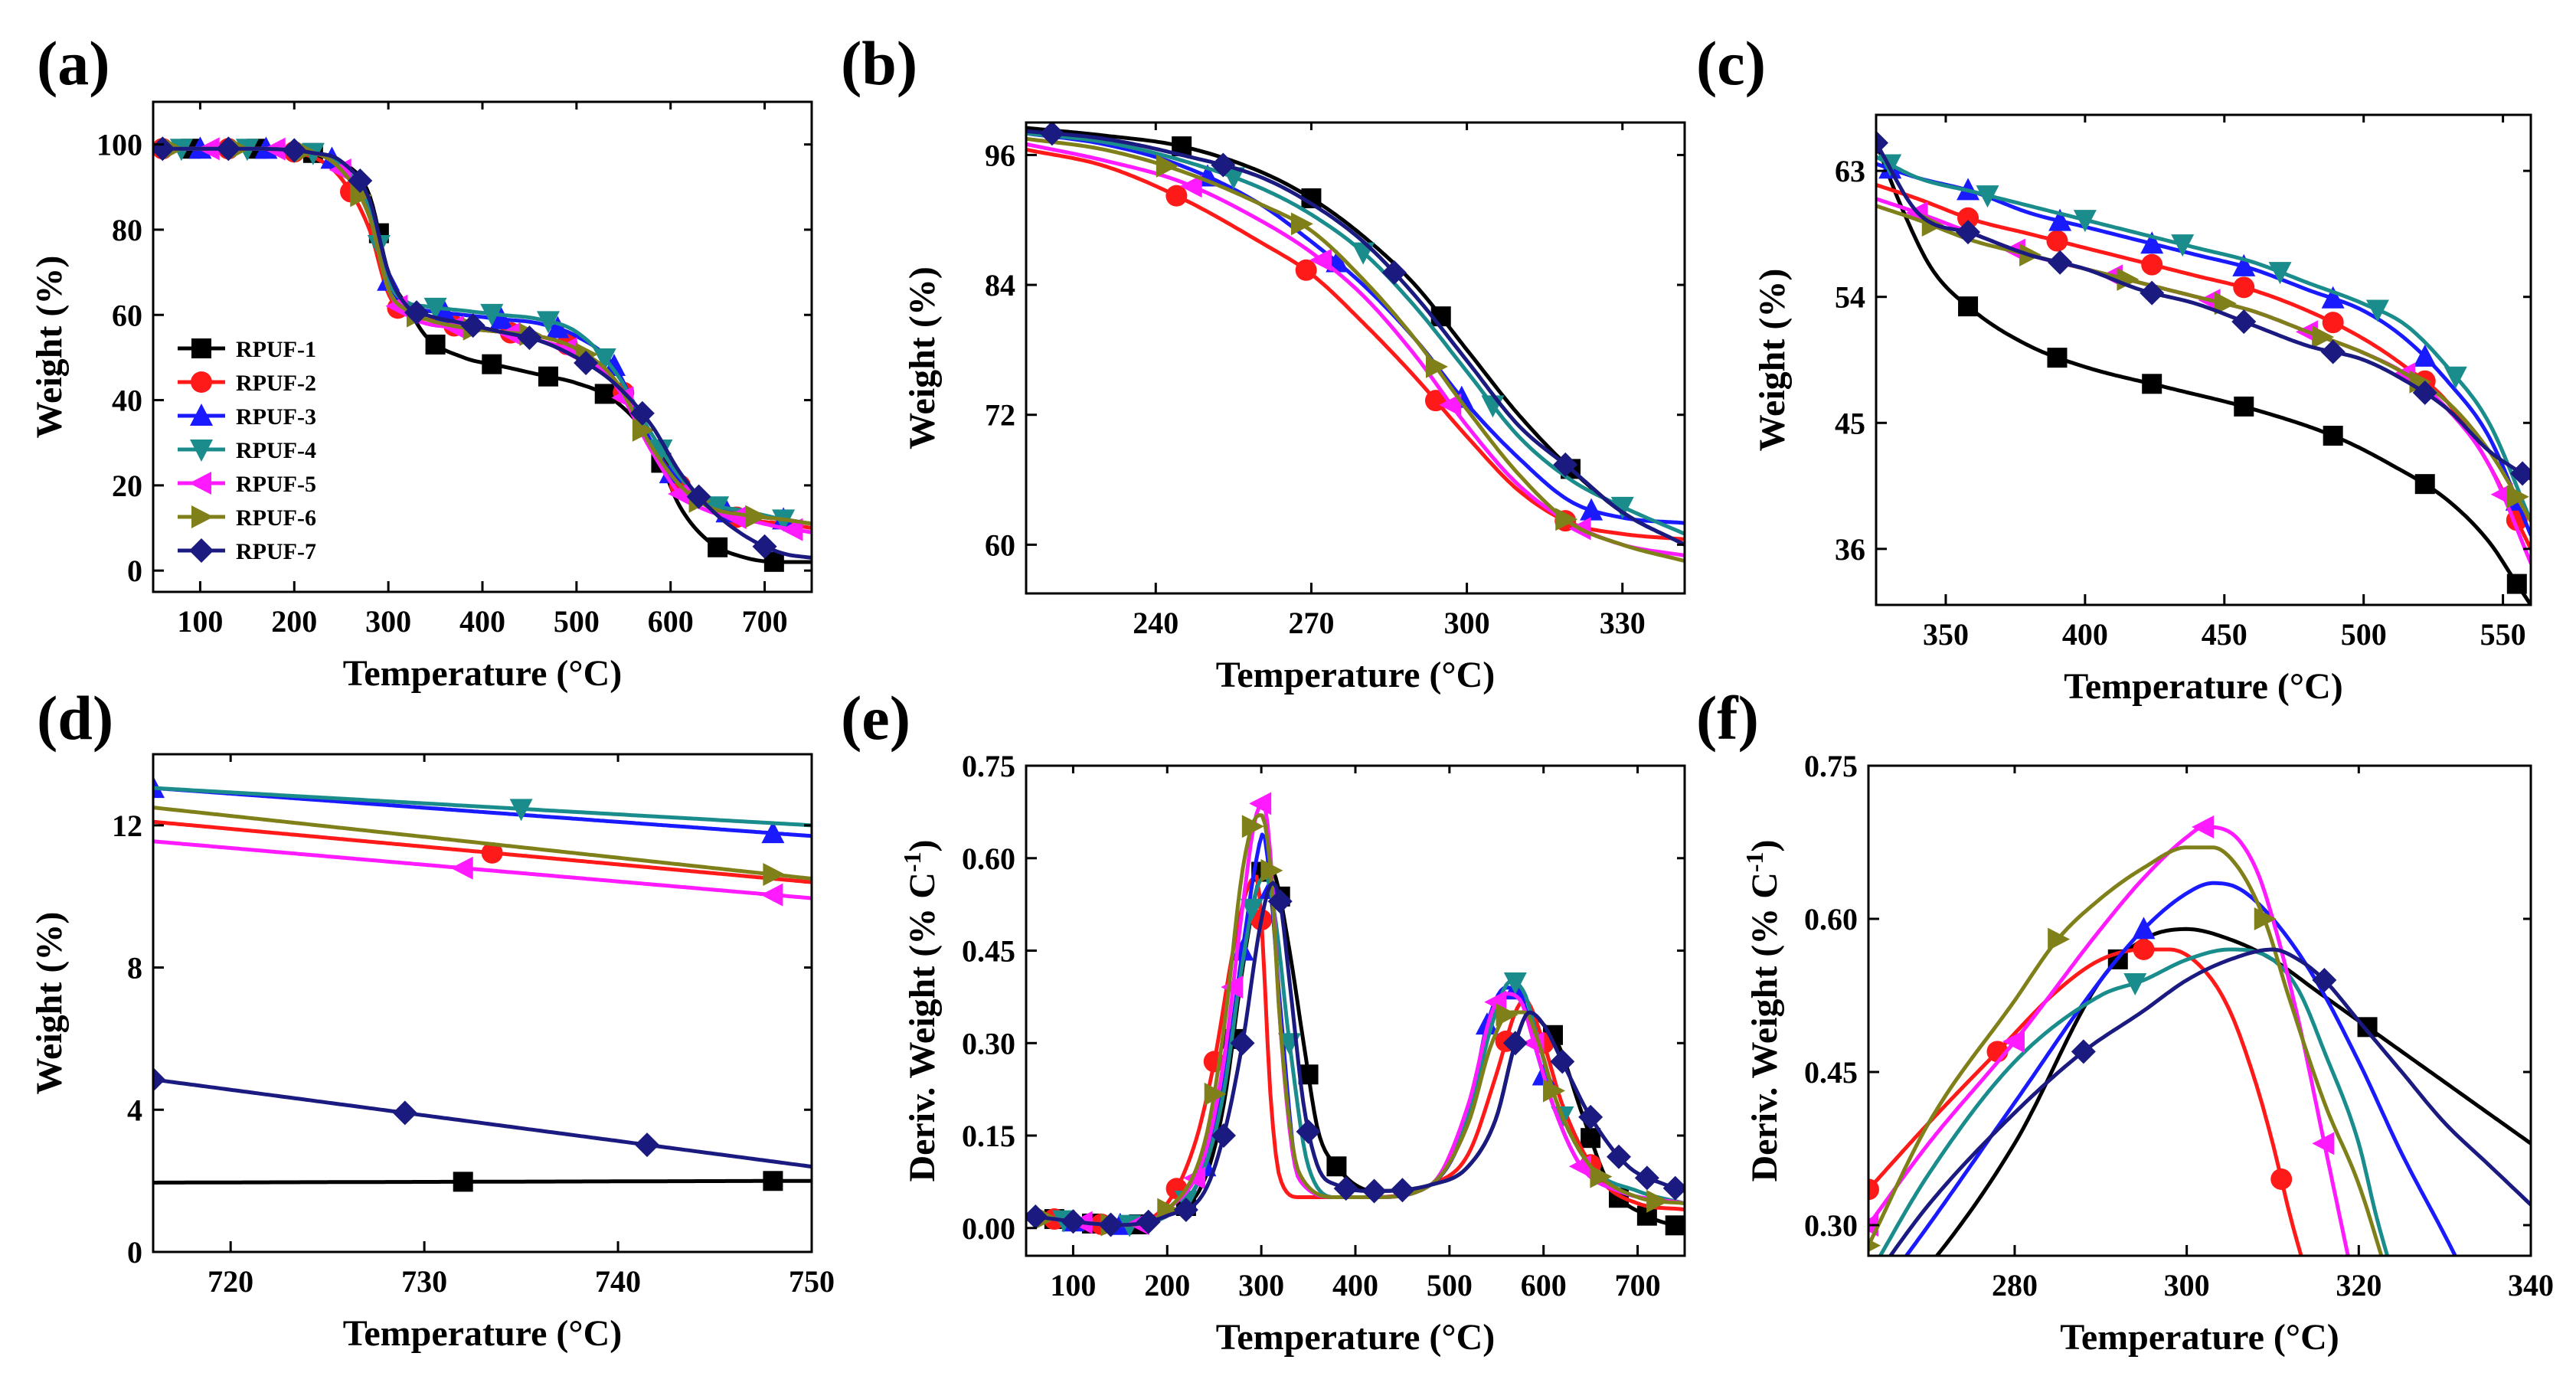 Image resolution: width=2576 pixels, height=1389 pixels. I want to click on y-tick-label: 0.45, so click(988, 951).